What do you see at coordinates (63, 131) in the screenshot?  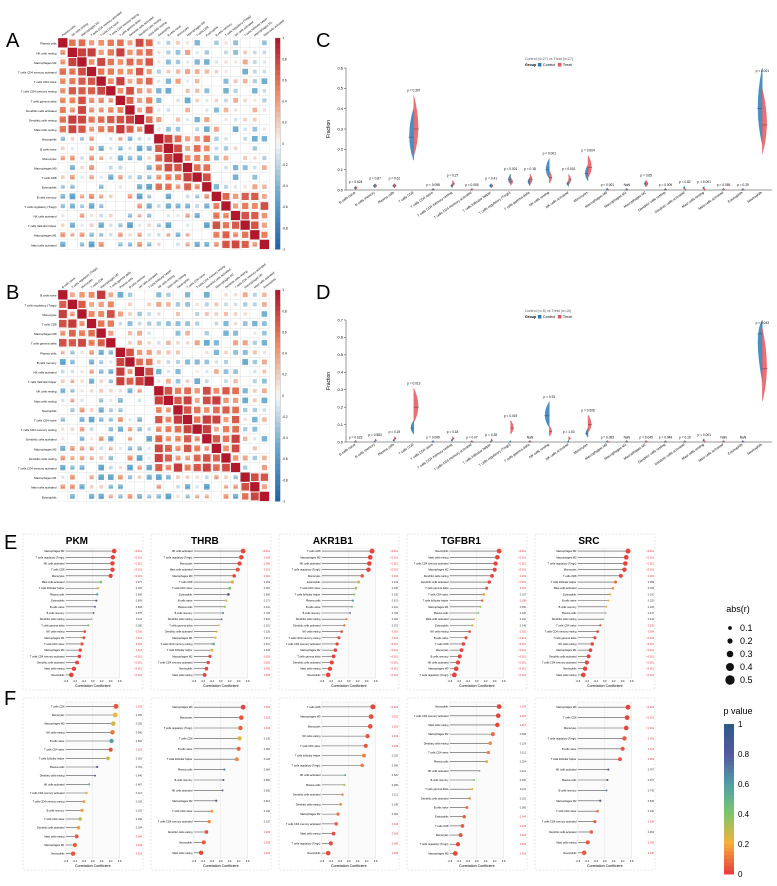 I see `correlation-value: 0.57` at bounding box center [63, 131].